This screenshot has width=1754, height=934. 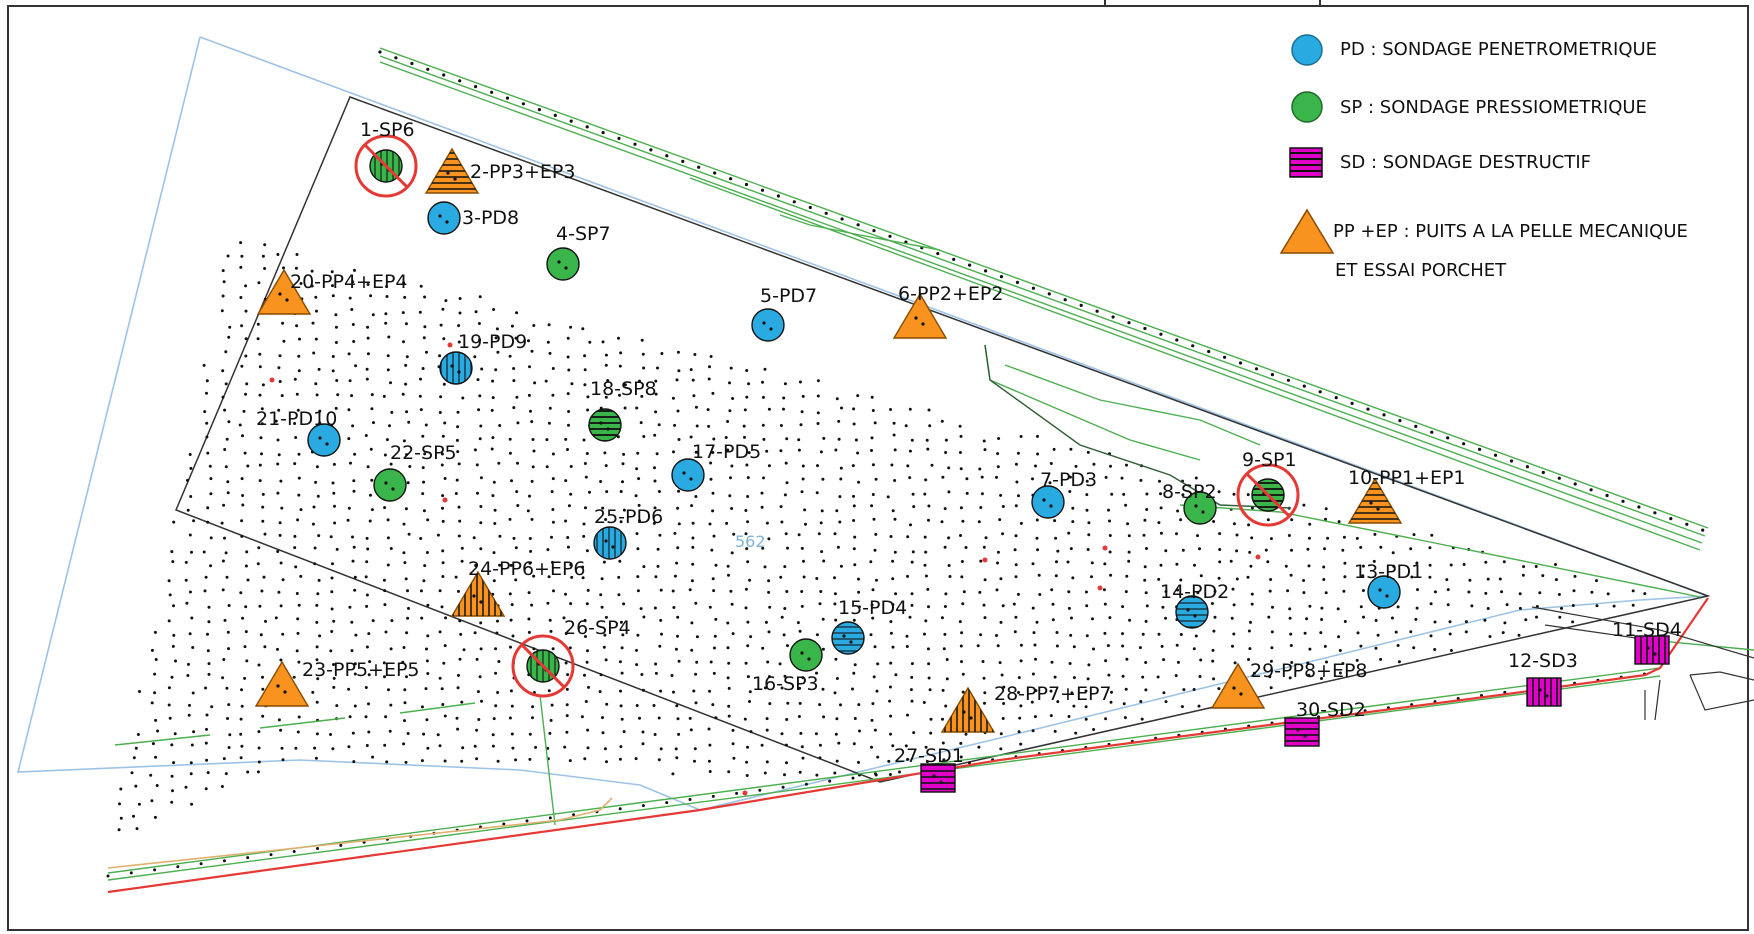 What do you see at coordinates (1465, 162) in the screenshot?
I see `legend-sd-text: SD : SONDAGE DESTRUCTIF` at bounding box center [1465, 162].